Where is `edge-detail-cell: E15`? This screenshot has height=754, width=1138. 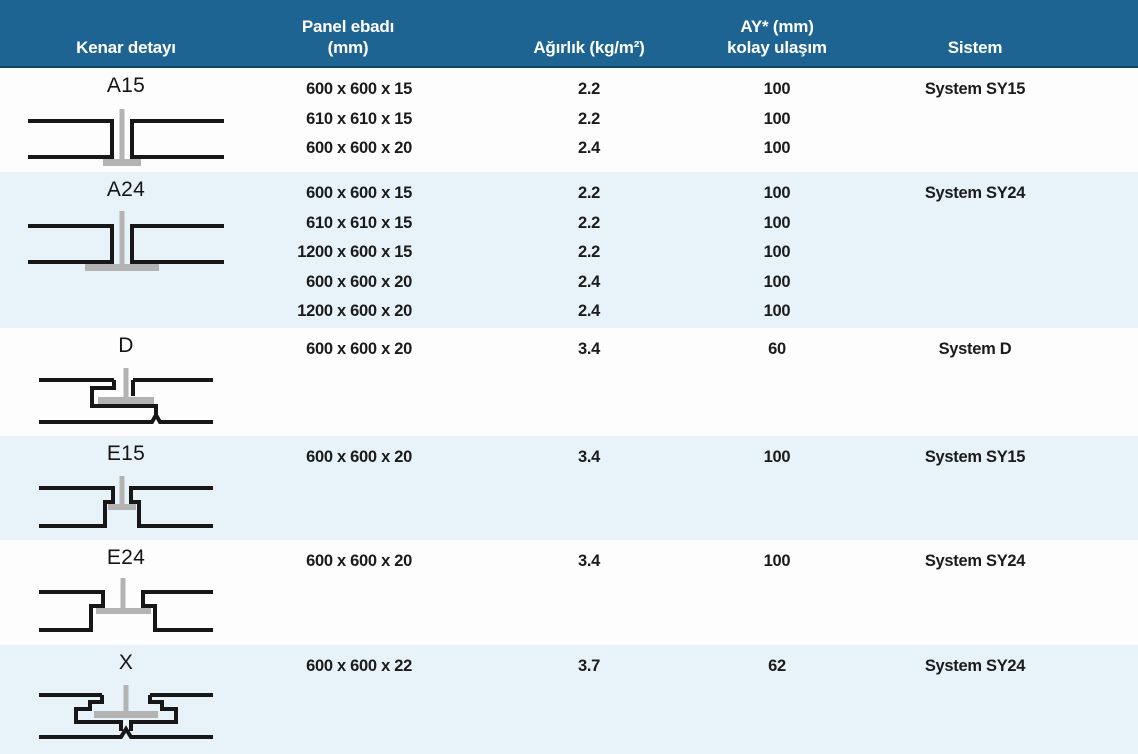
edge-detail-cell: E15 is located at coordinates (126, 488).